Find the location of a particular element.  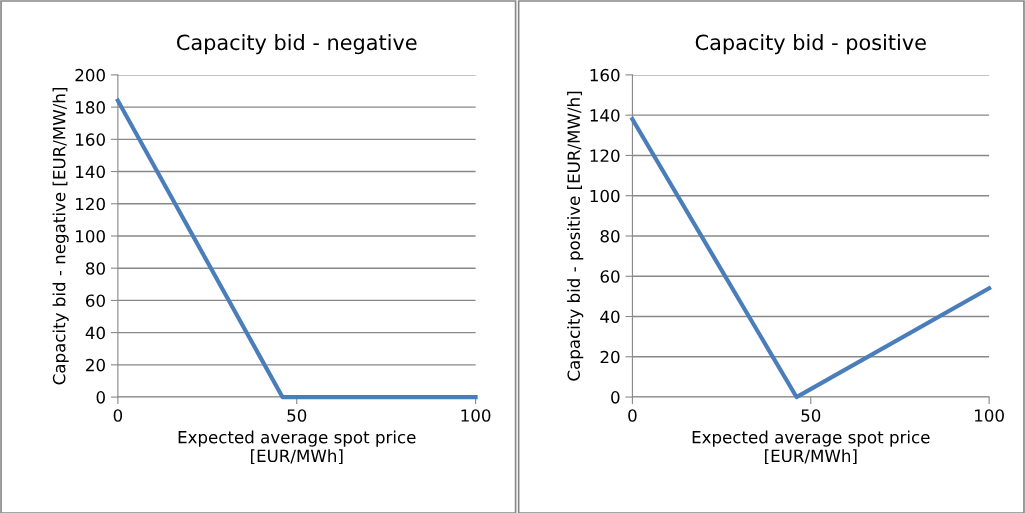

y-axis-title: Capacity bid - negative [EUR/MW/h] is located at coordinates (60, 236).